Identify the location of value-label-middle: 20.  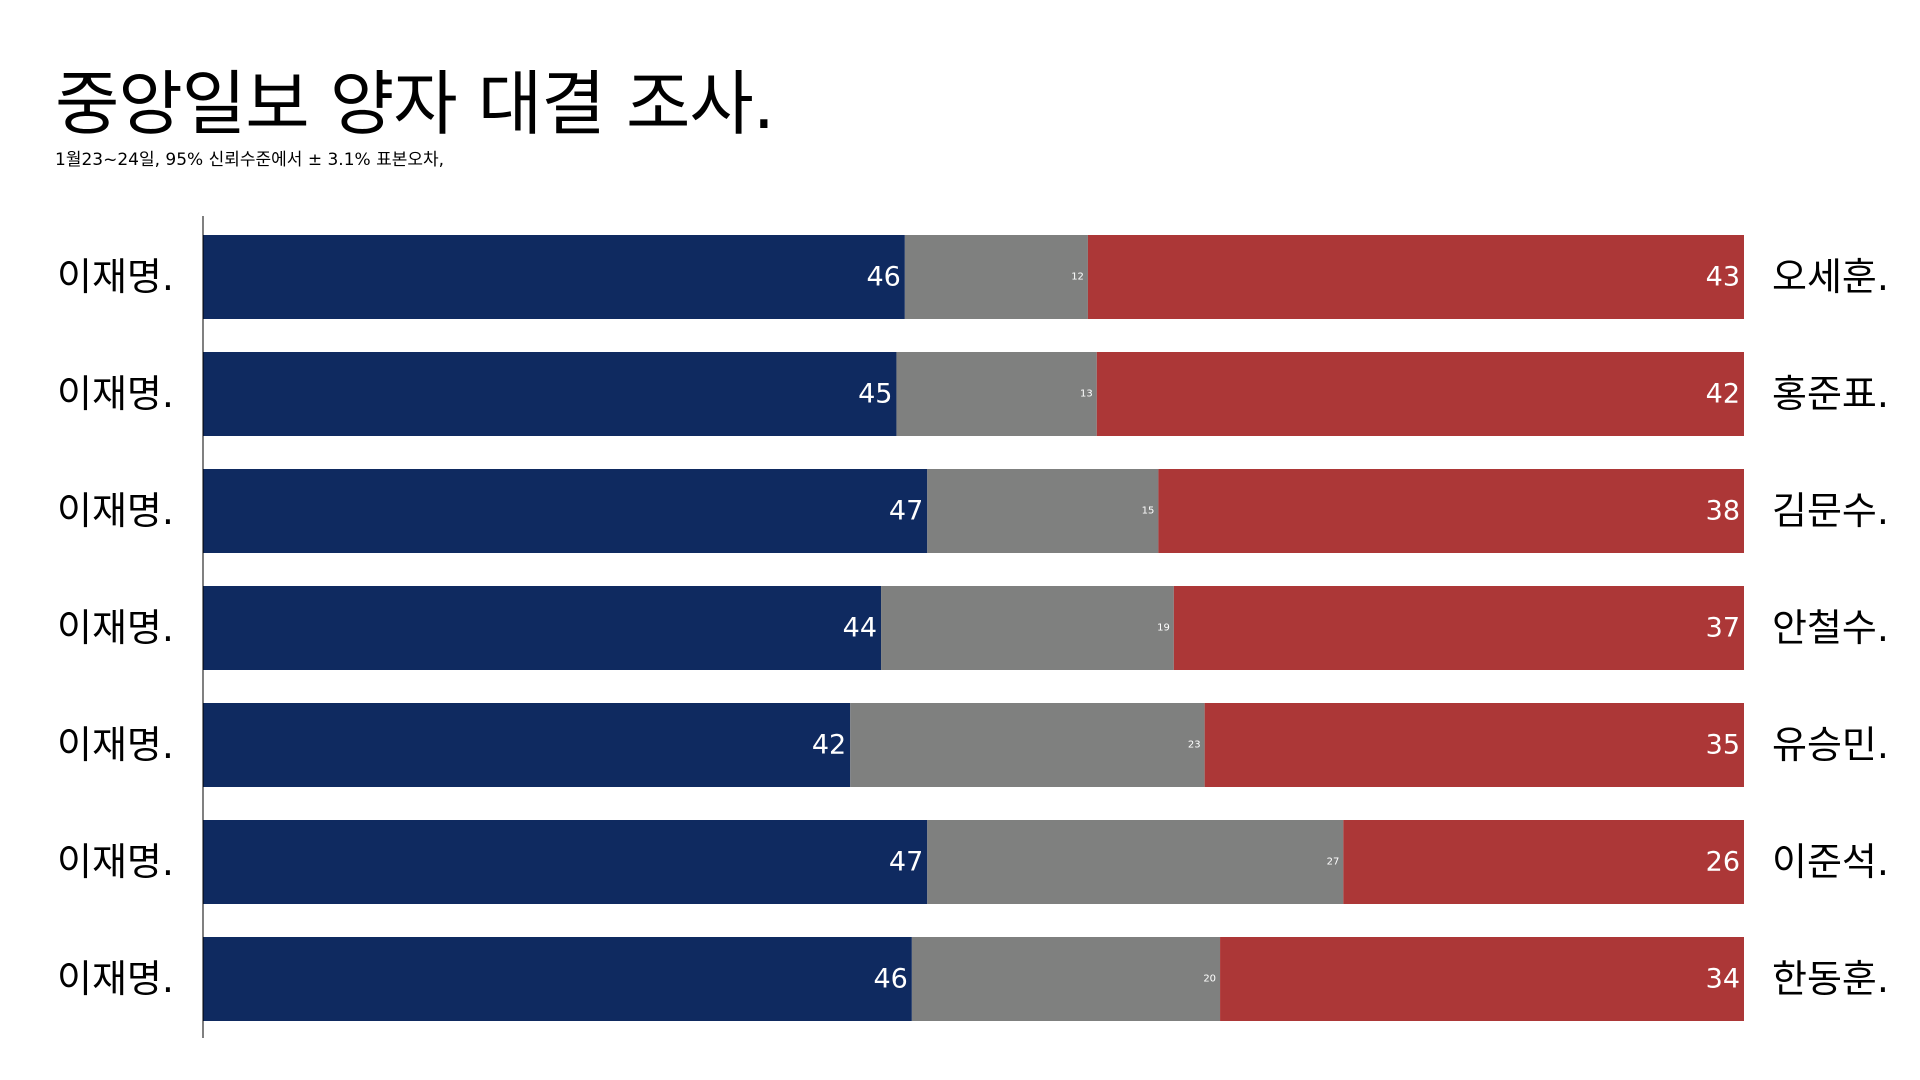
(1209, 979).